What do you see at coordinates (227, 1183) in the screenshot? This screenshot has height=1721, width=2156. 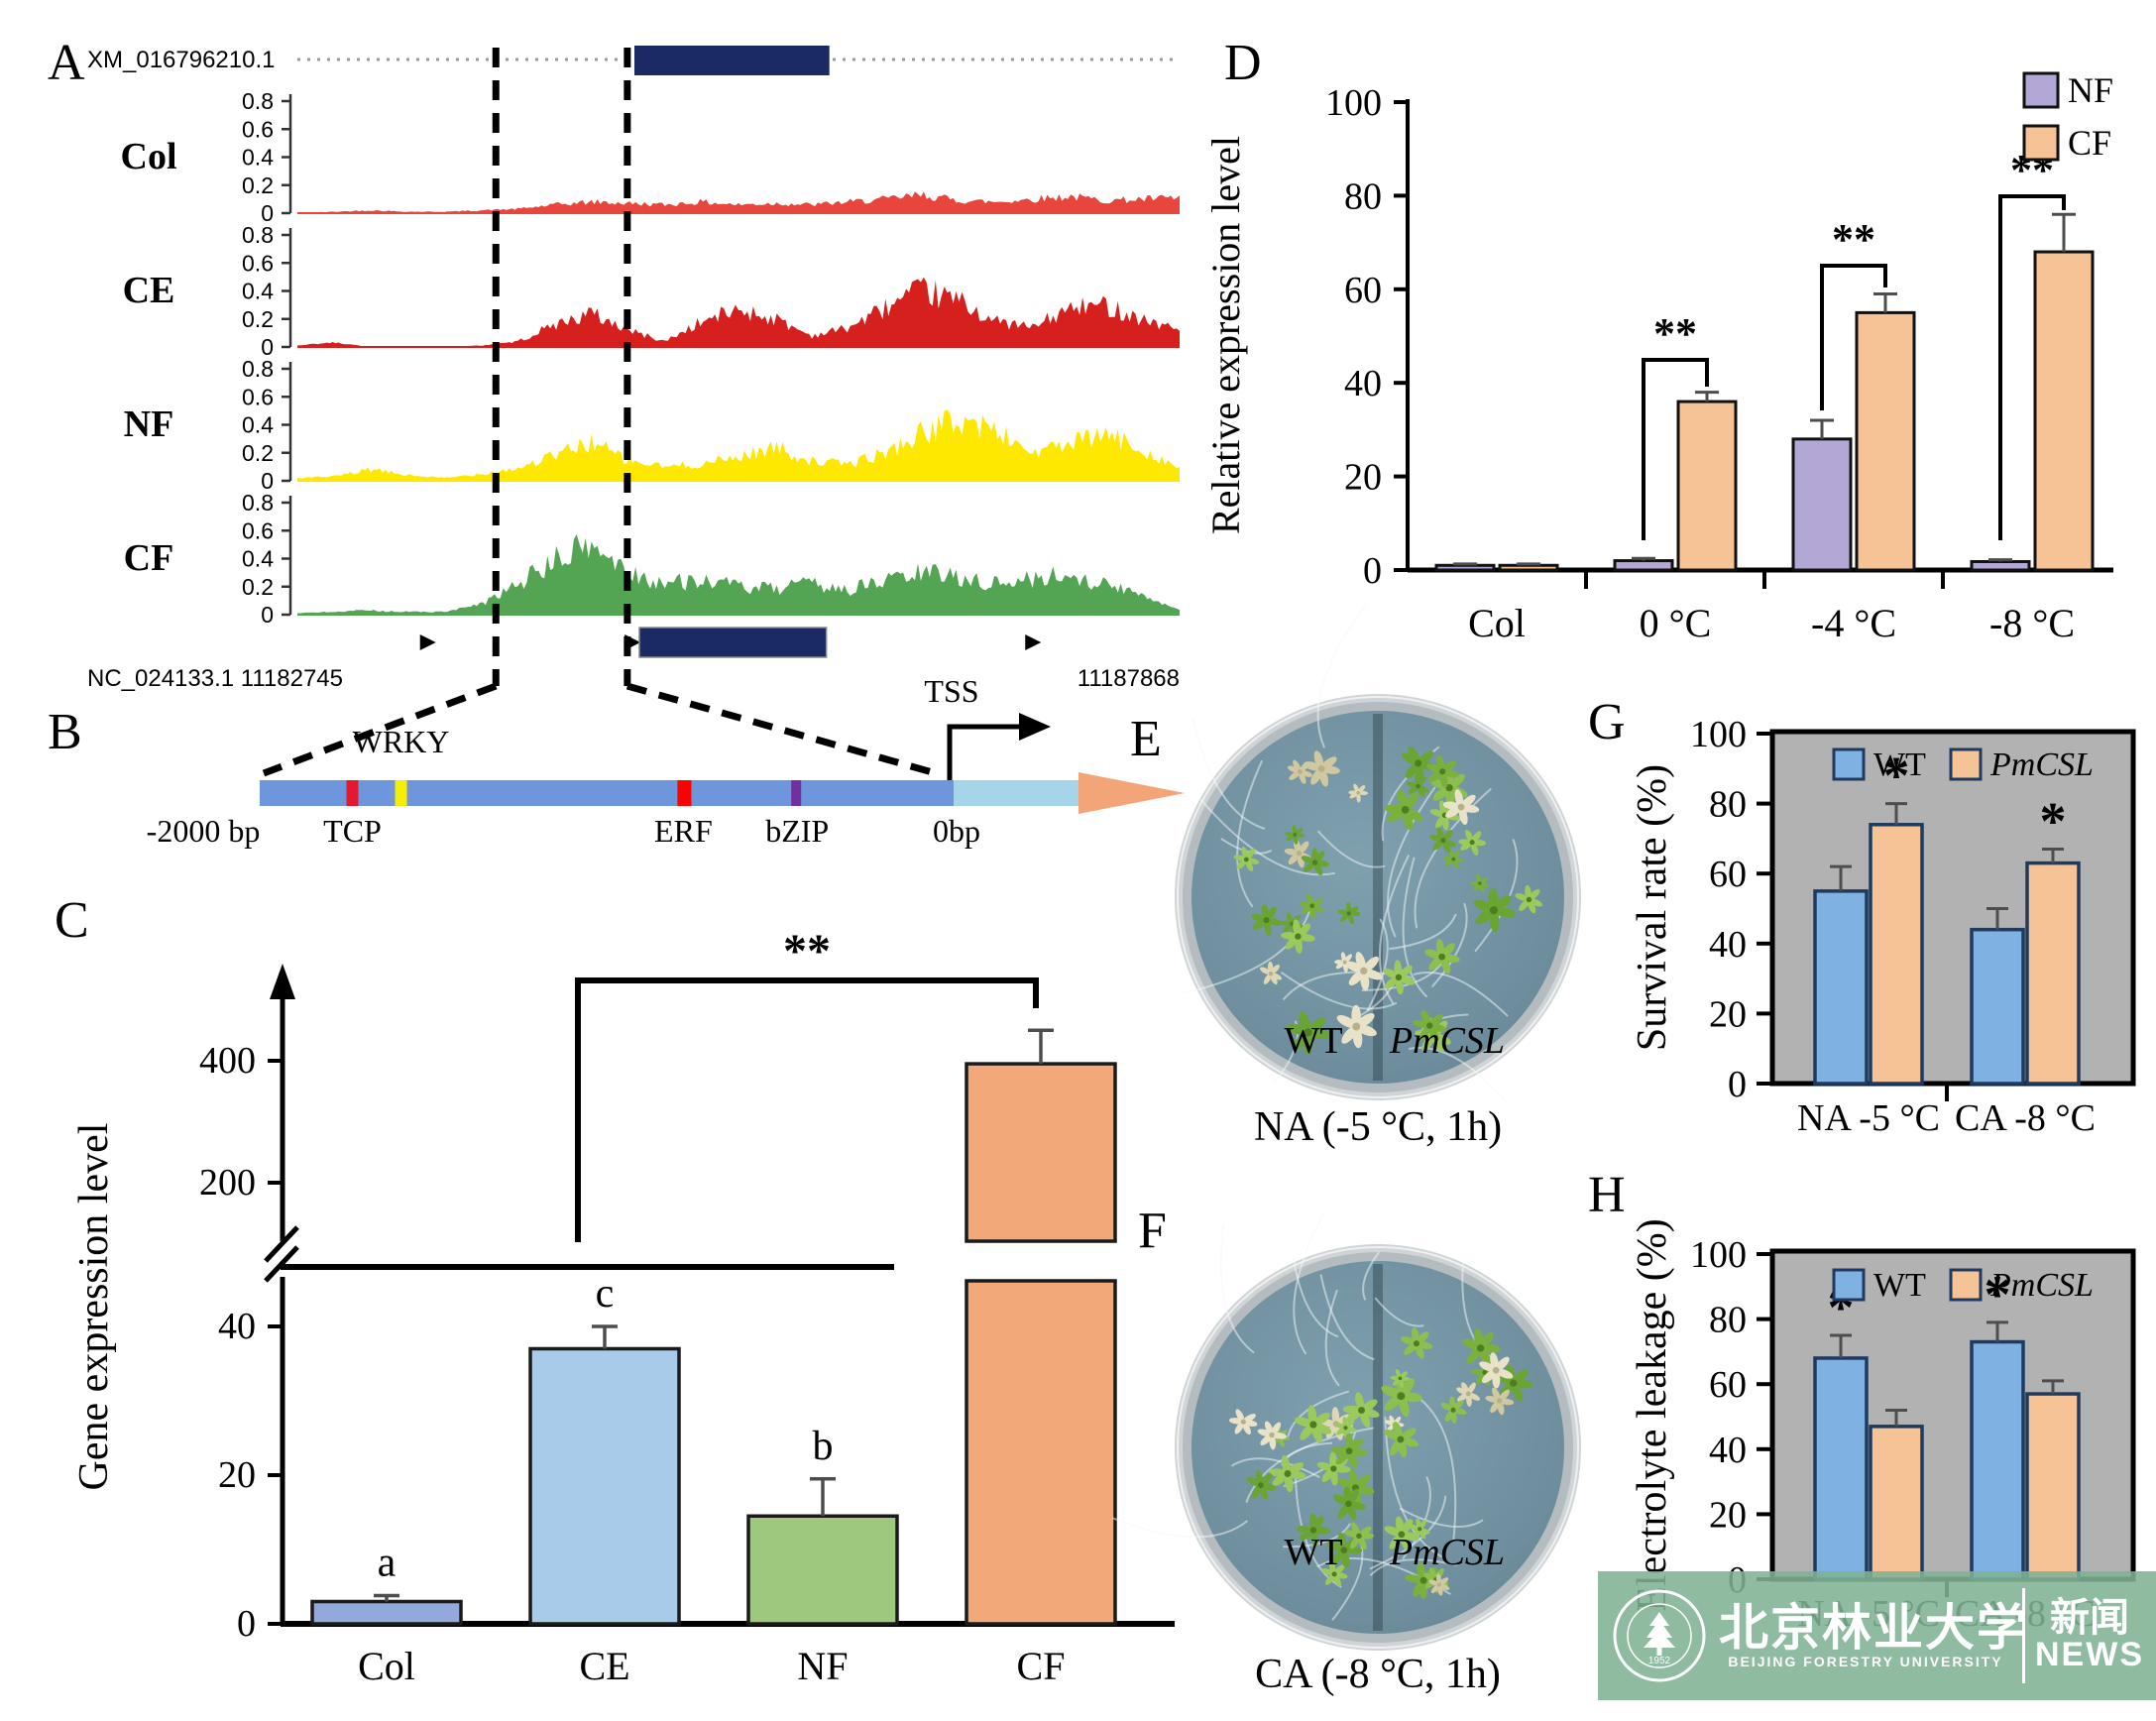 I see `y-tick-label: 200` at bounding box center [227, 1183].